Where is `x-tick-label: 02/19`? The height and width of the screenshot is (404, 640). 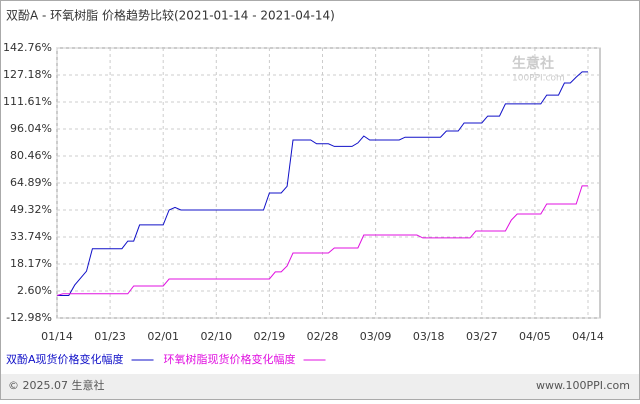 x-tick-label: 02/19 is located at coordinates (270, 336).